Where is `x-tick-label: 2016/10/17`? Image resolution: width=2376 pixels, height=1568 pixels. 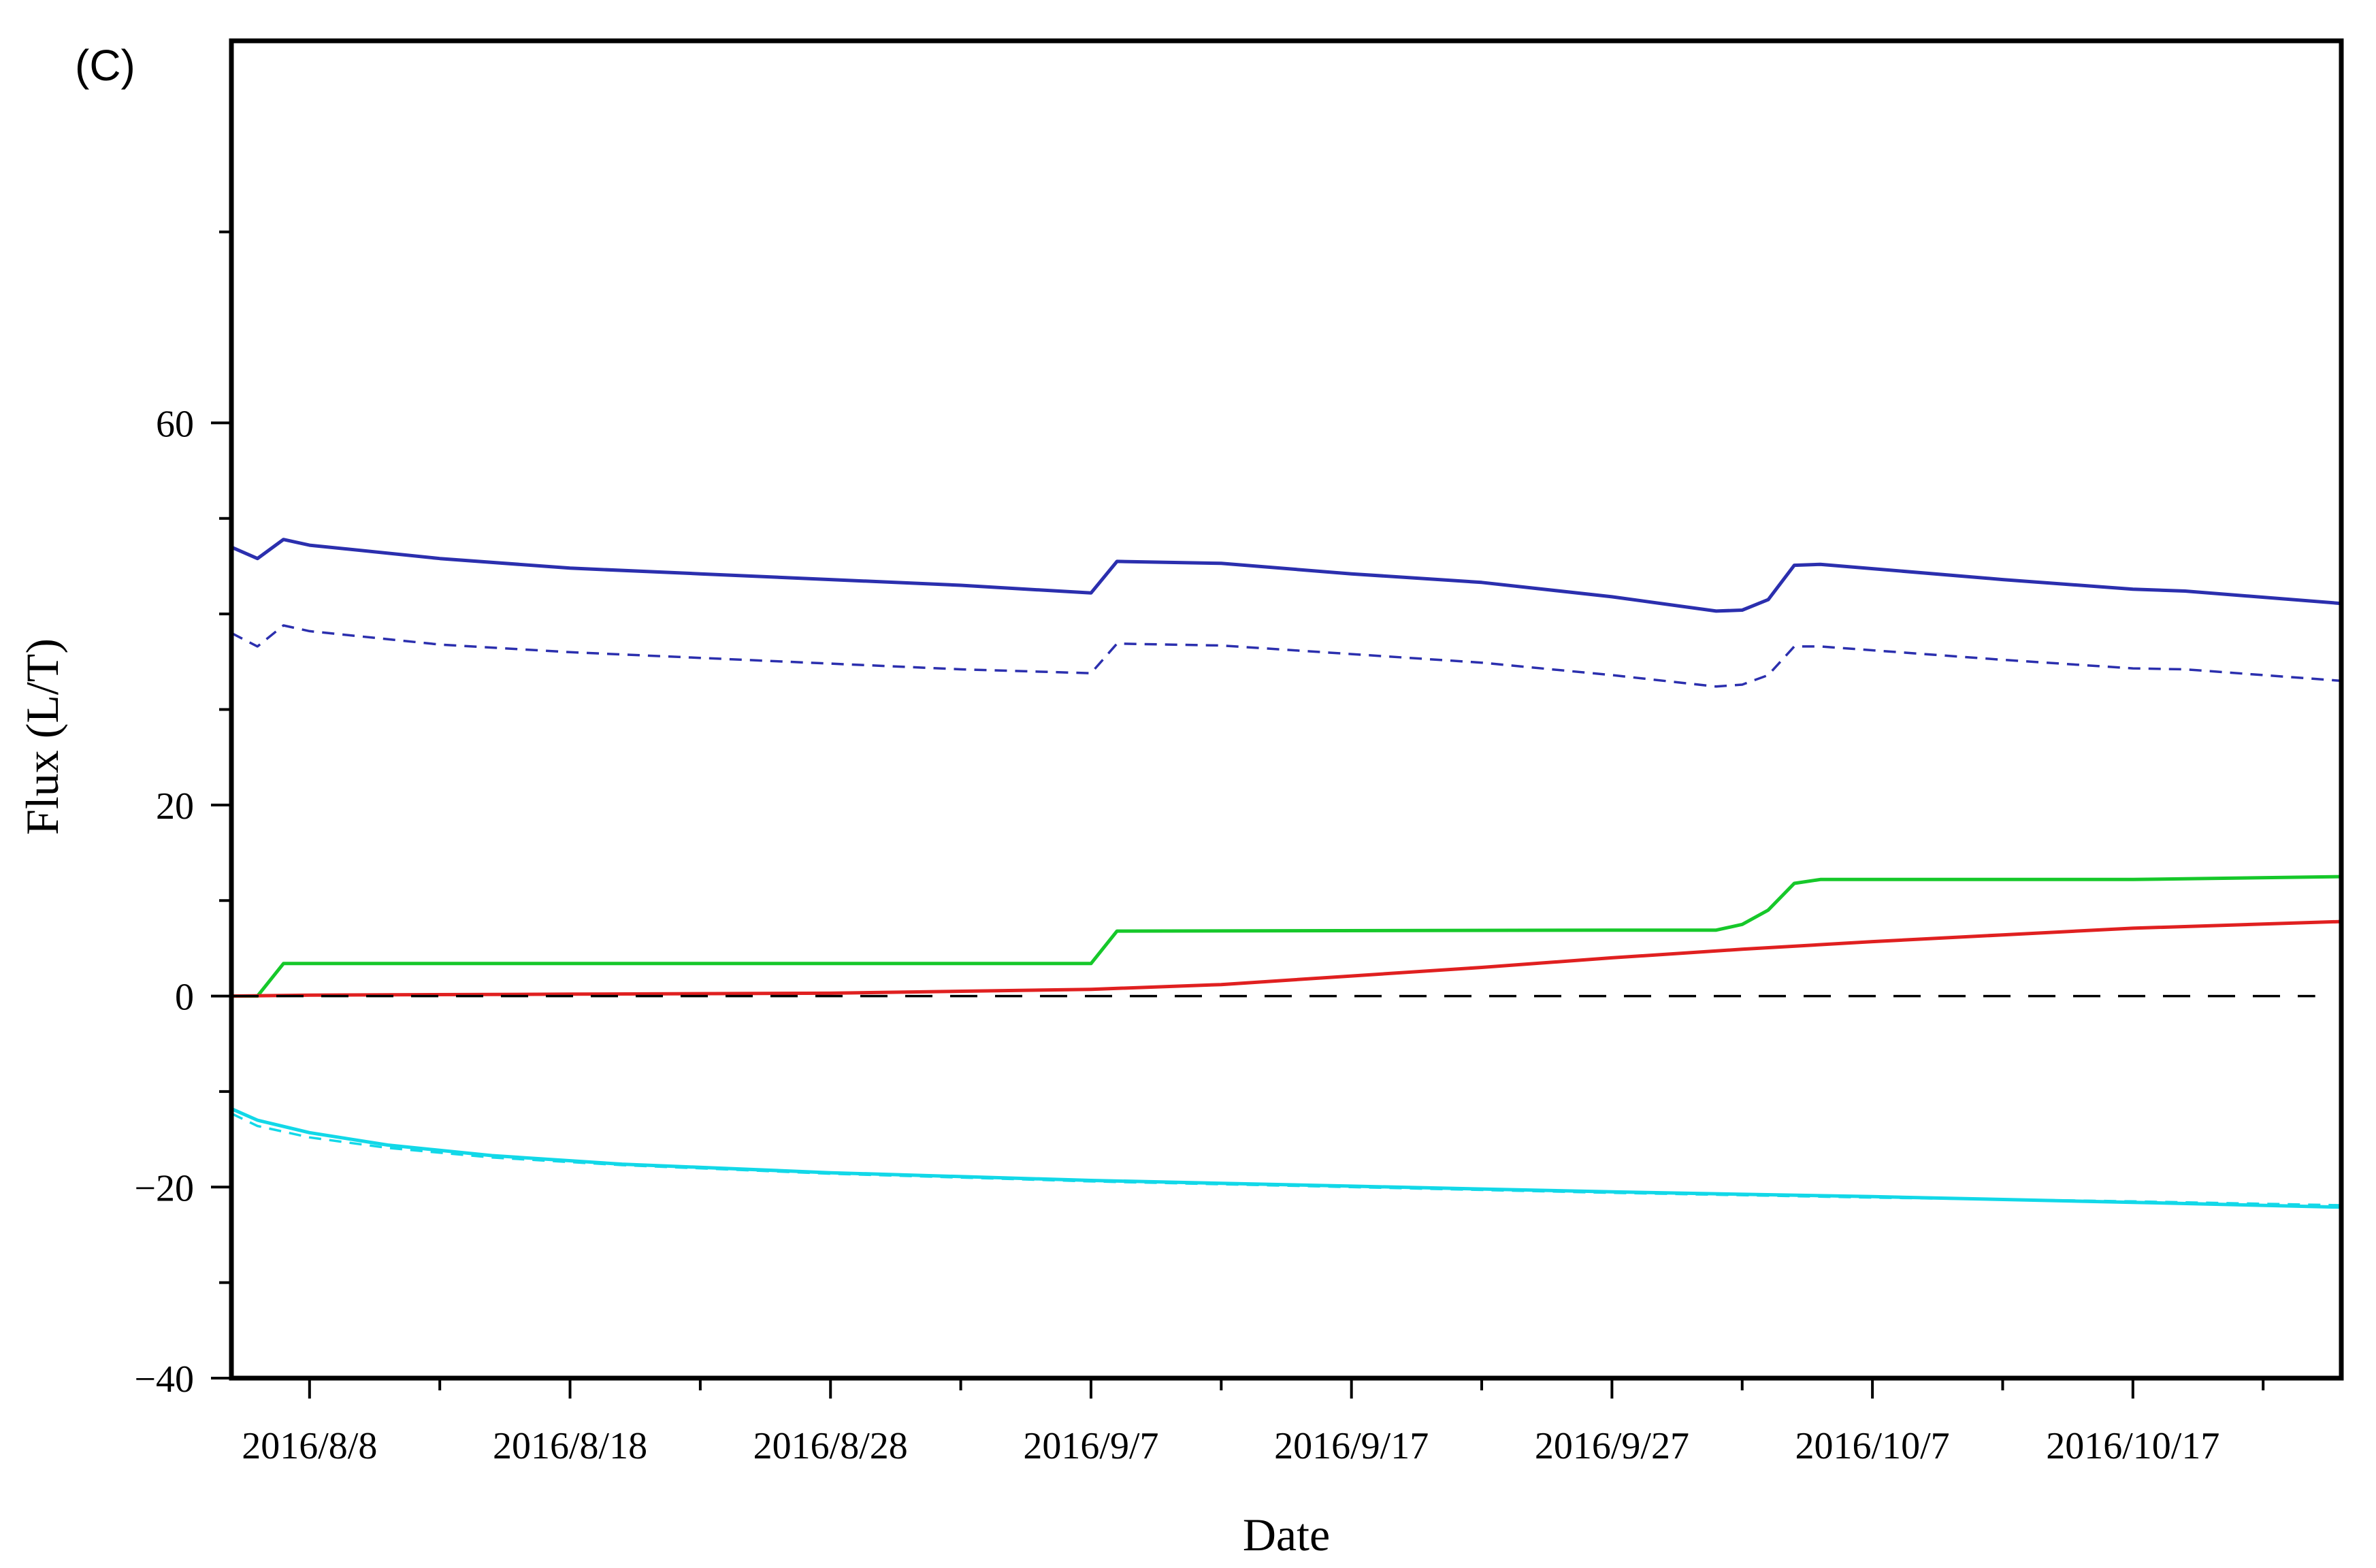 x-tick-label: 2016/10/17 is located at coordinates (2132, 1446).